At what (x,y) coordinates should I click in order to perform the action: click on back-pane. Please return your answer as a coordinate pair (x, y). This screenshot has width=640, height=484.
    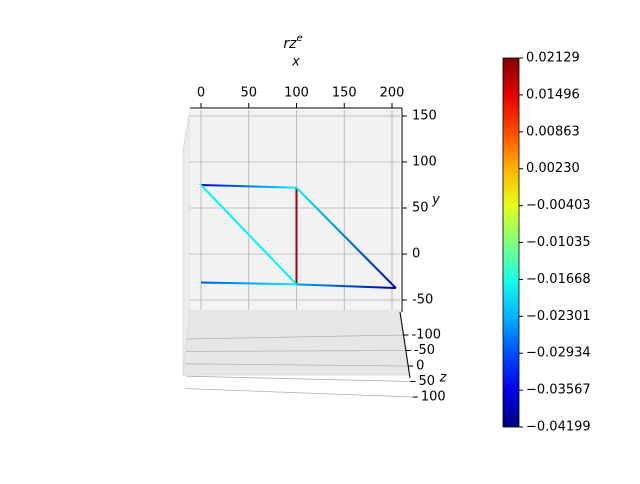
    Looking at the image, I should click on (295, 210).